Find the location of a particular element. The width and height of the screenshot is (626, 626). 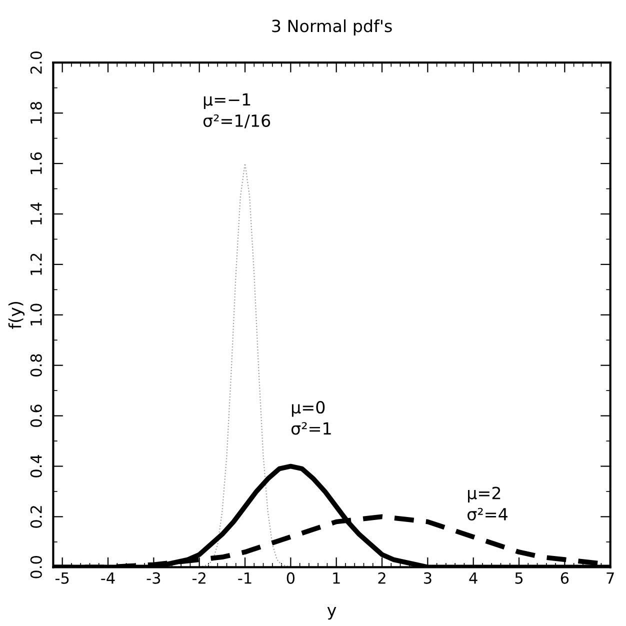

x-tick-label: 2 is located at coordinates (382, 578).